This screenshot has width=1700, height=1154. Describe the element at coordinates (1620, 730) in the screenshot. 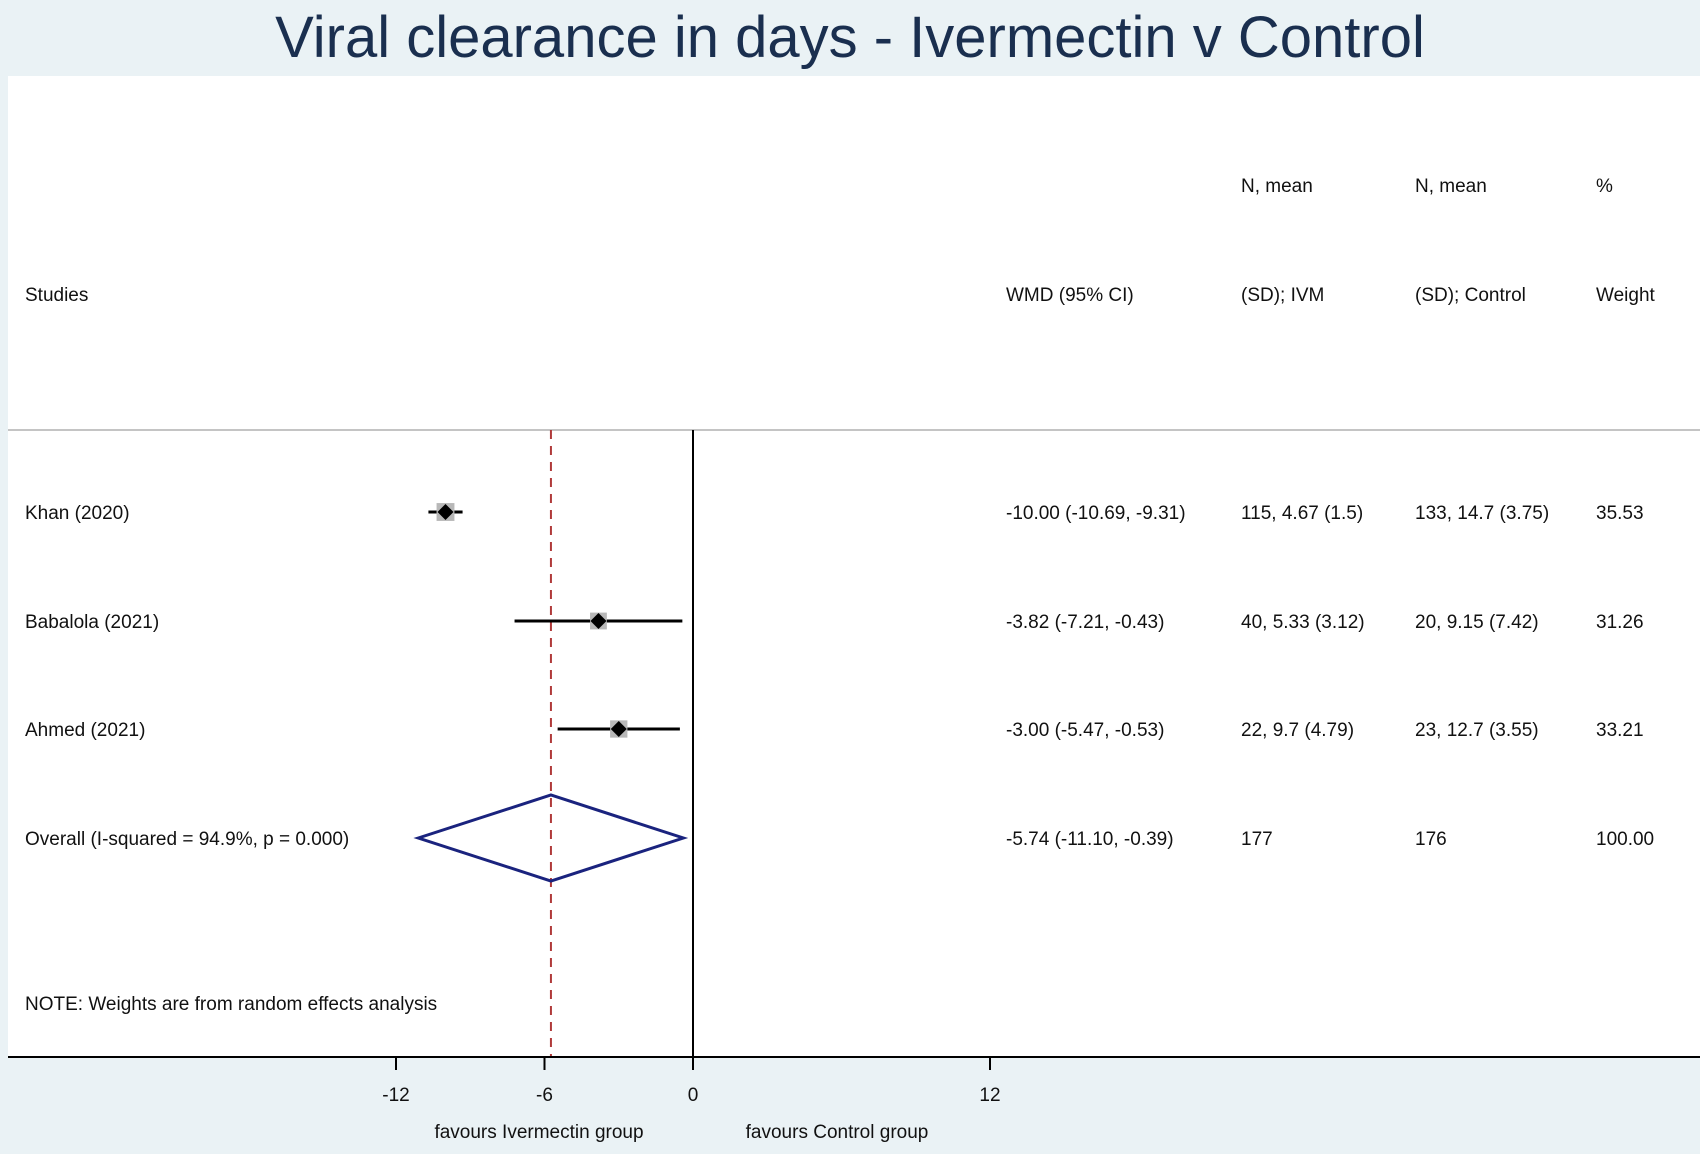

I see `weight-text: 33.21` at that location.